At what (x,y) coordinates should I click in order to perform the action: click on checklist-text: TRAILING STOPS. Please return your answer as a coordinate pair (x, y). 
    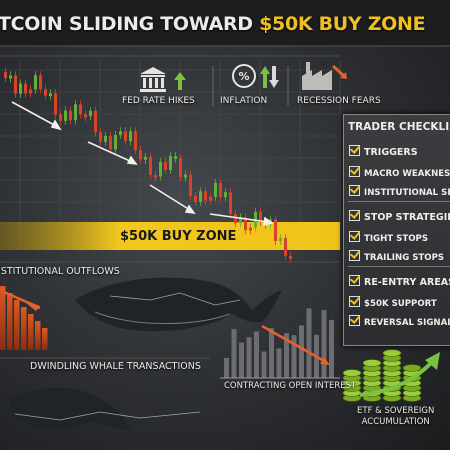
    Looking at the image, I should click on (404, 258).